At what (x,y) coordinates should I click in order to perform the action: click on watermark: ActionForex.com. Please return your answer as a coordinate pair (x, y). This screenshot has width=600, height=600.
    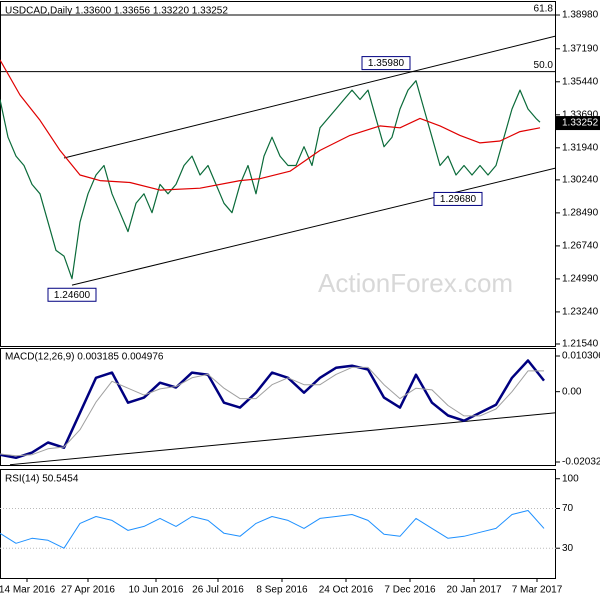
    Looking at the image, I should click on (415, 283).